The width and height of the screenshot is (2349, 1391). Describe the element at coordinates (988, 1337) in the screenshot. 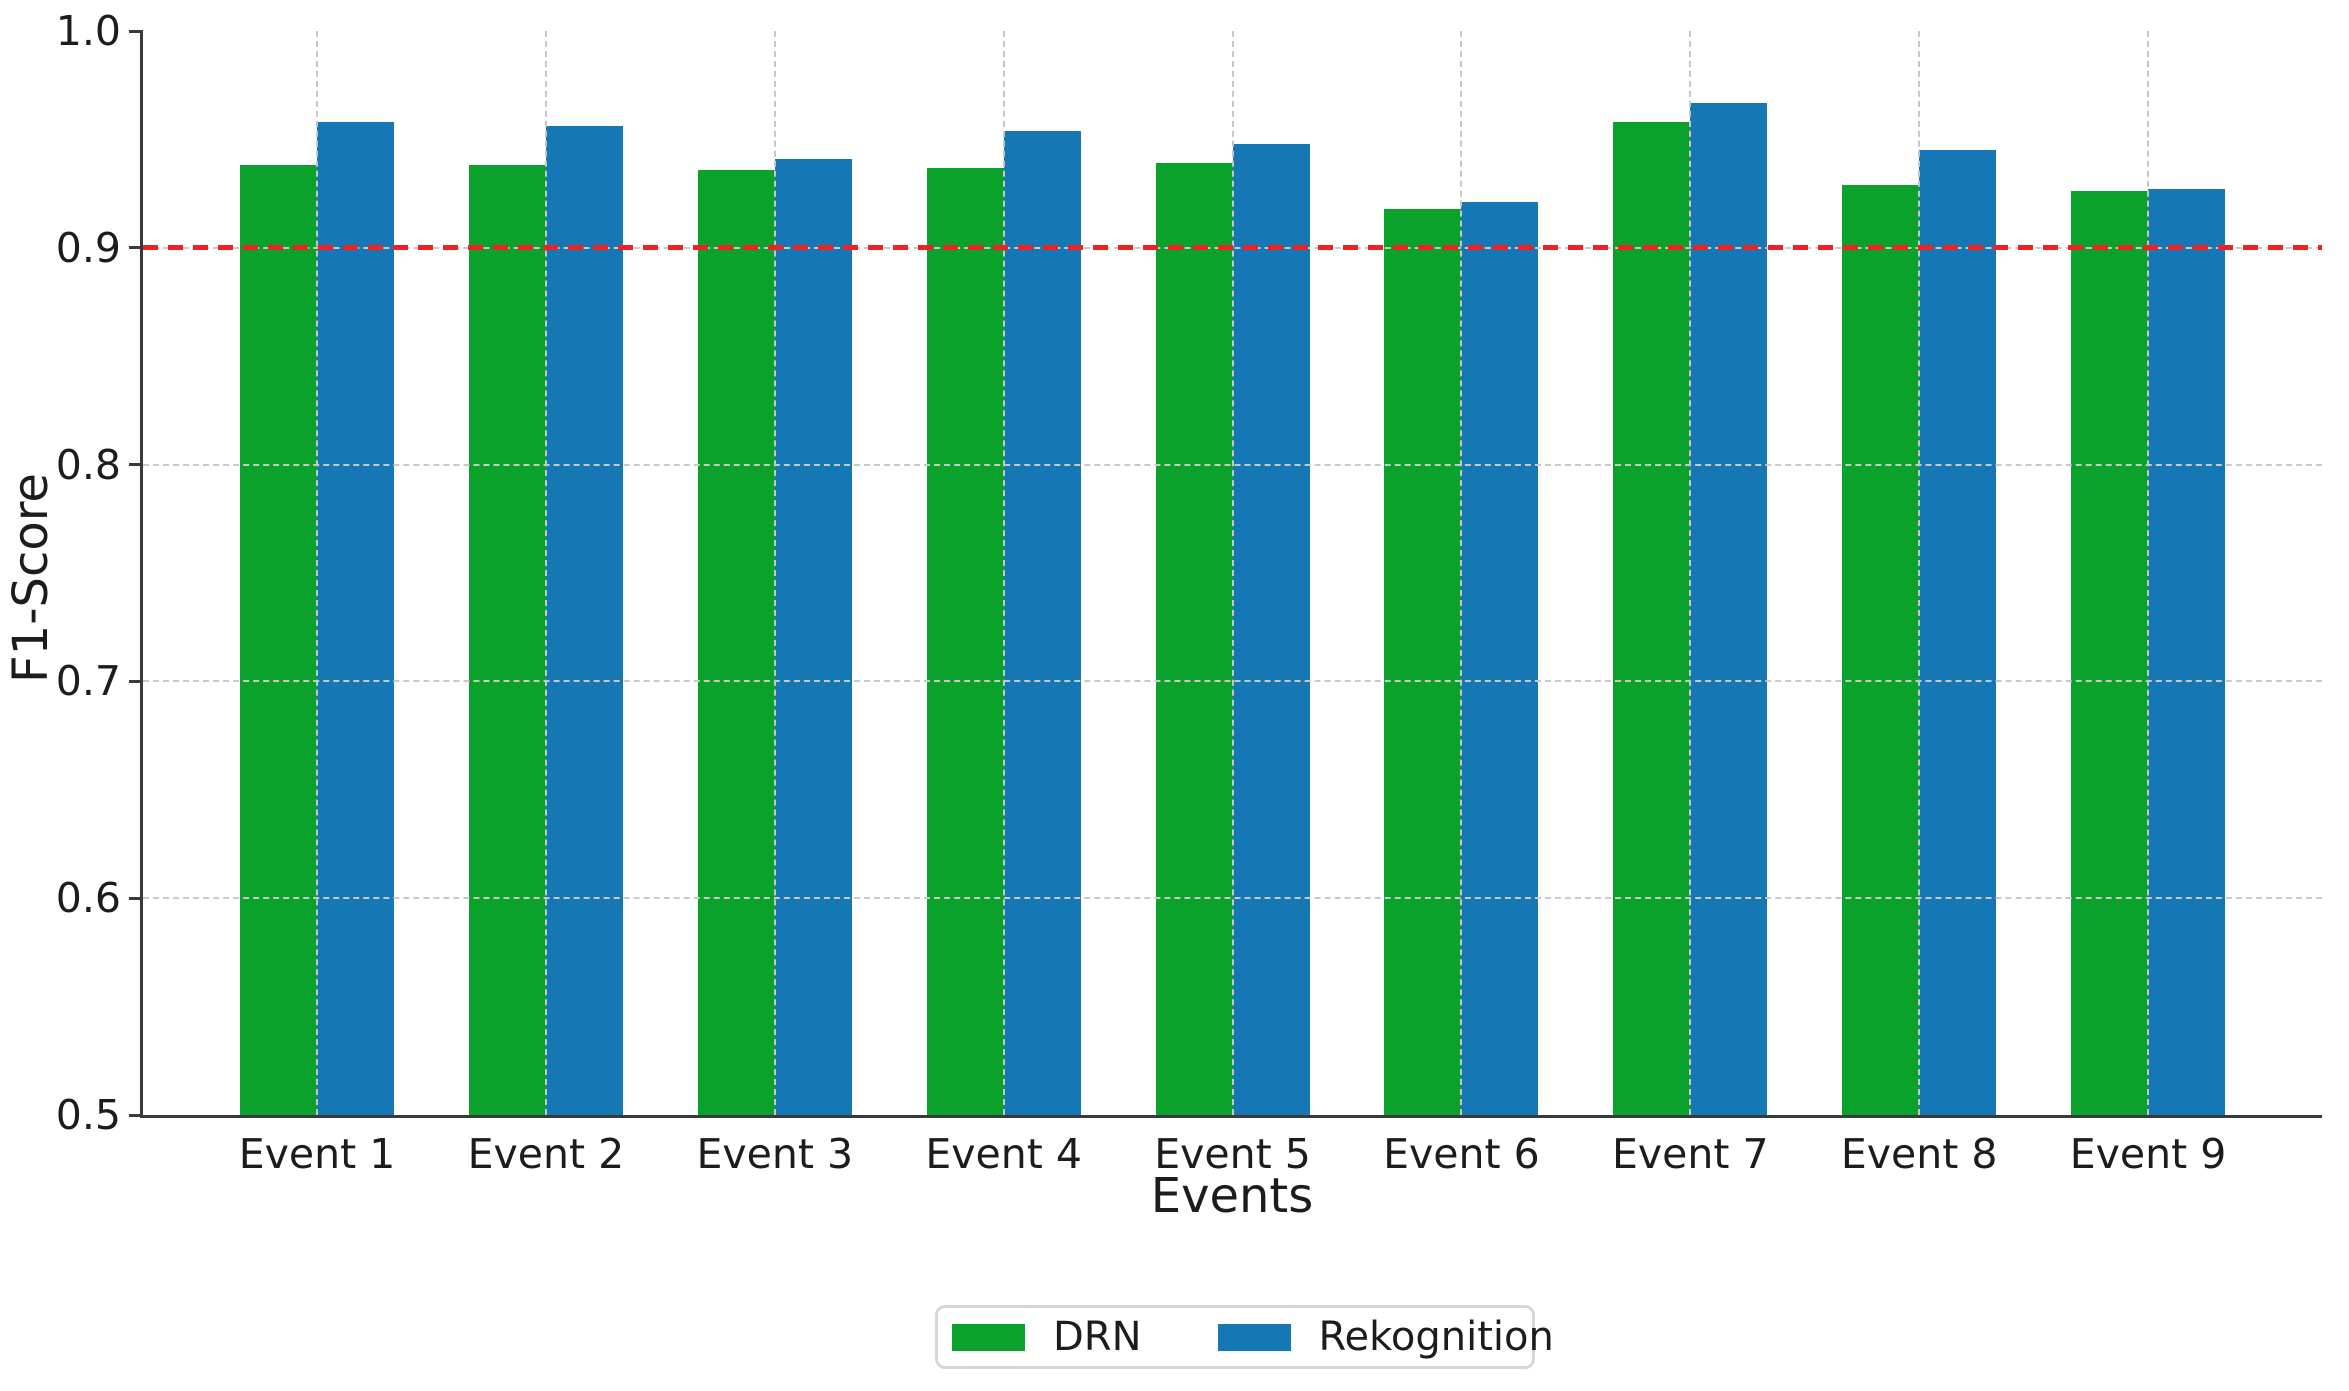

I see `legend-swatch-drn` at that location.